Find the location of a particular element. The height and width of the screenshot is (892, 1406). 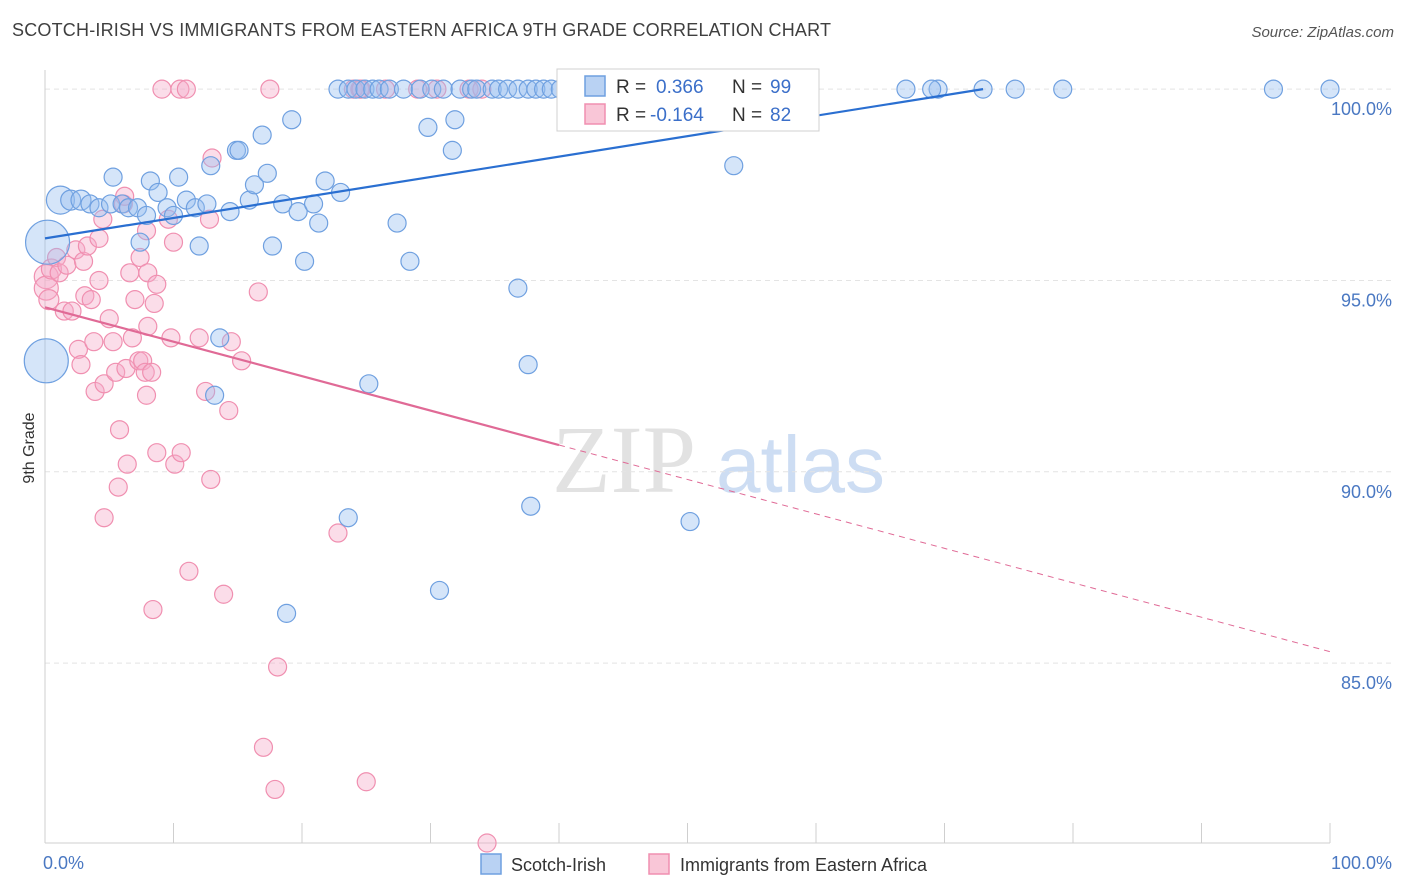

watermark: ZIP atlas is located at coordinates (718, 459).